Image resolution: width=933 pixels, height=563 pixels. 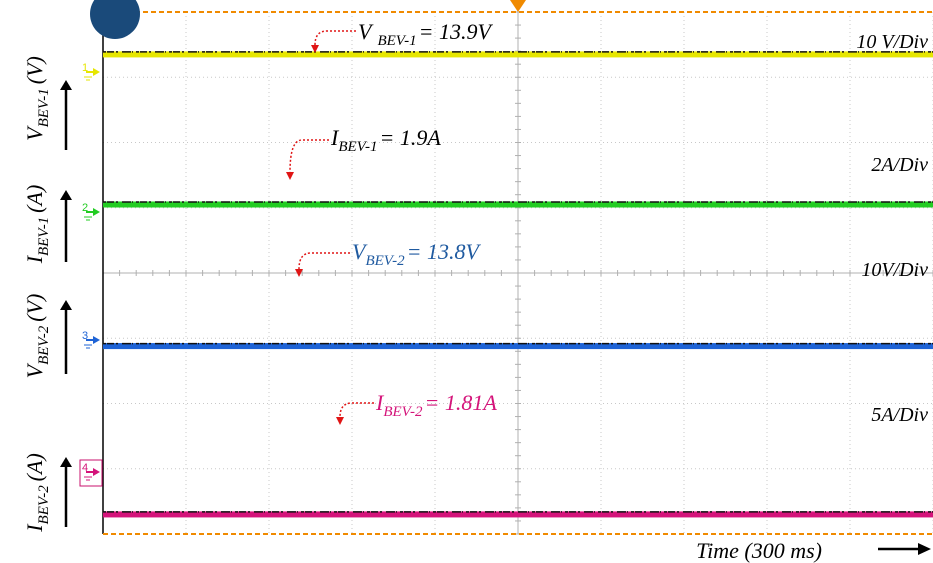 What do you see at coordinates (91, 339) in the screenshot?
I see `channel-marker: 3` at bounding box center [91, 339].